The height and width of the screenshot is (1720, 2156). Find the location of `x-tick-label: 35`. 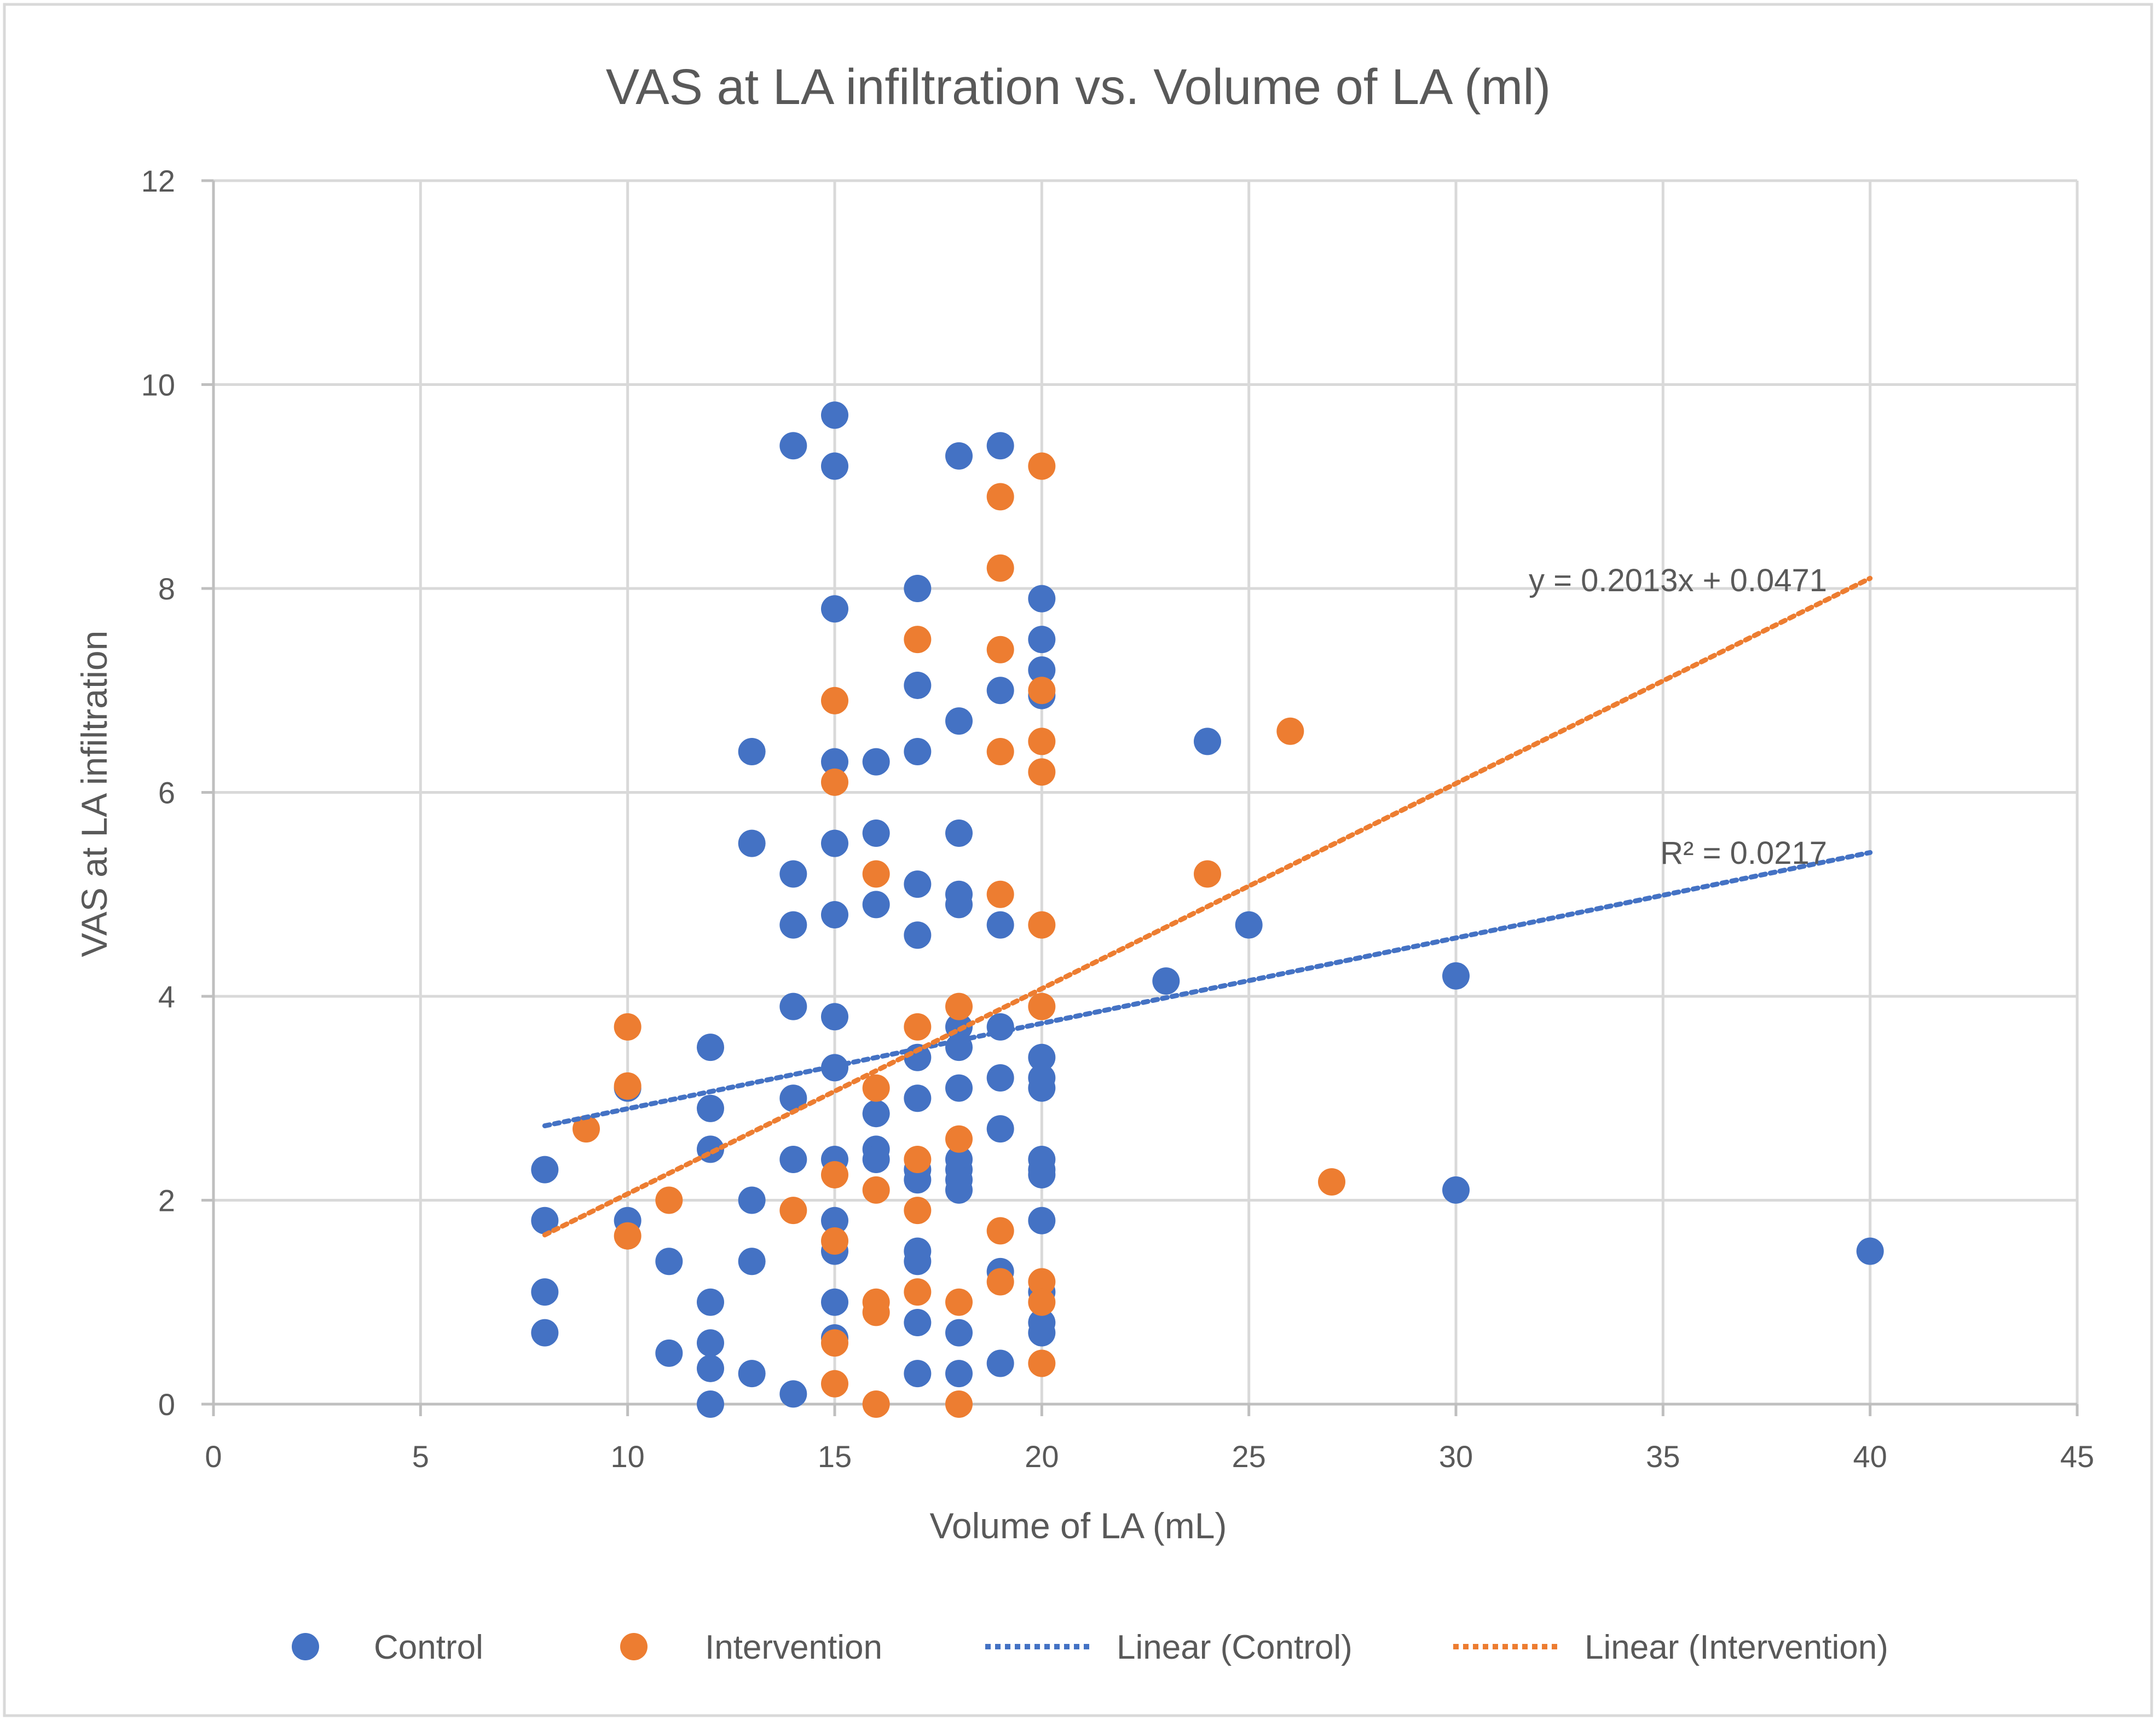

x-tick-label: 35 is located at coordinates (1663, 1456).